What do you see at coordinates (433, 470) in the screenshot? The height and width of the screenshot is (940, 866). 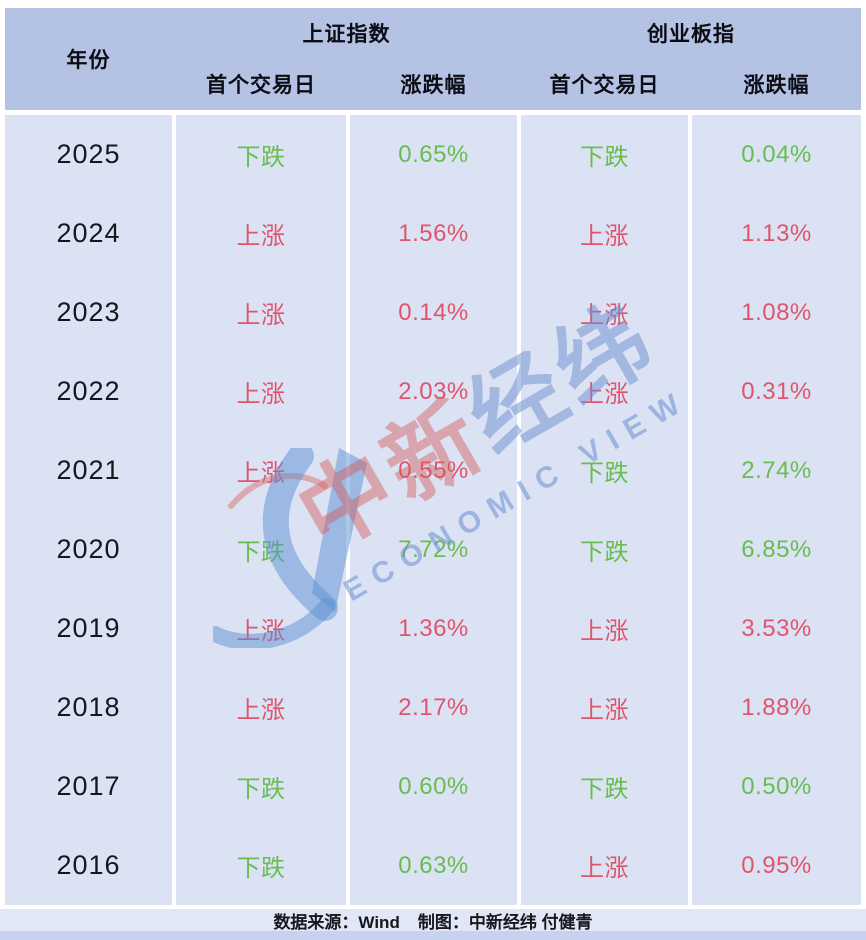 I see `sh-change-cell: 0.55%` at bounding box center [433, 470].